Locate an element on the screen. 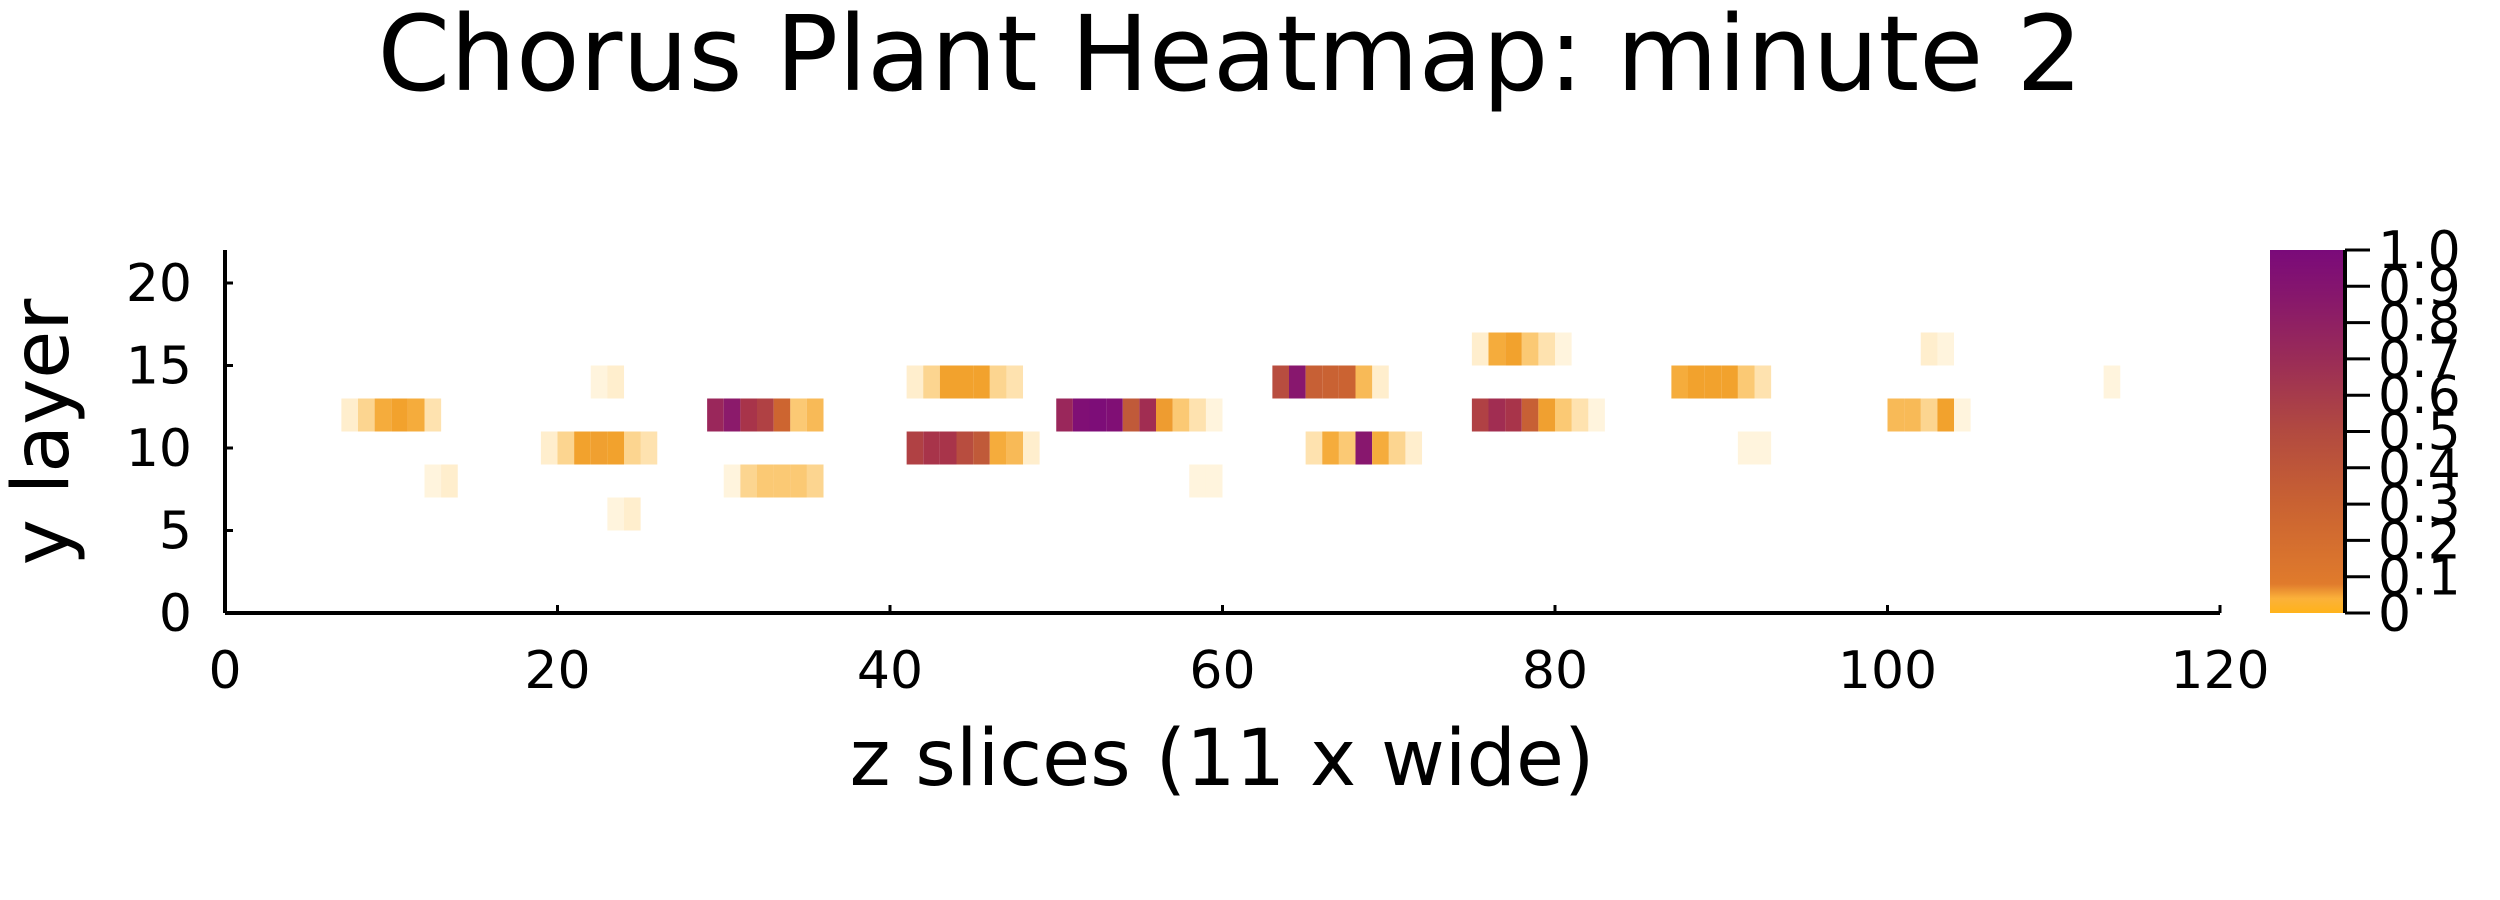  chart-title: Chorus Plant Heatmap: minute 2 is located at coordinates (1229, 57).